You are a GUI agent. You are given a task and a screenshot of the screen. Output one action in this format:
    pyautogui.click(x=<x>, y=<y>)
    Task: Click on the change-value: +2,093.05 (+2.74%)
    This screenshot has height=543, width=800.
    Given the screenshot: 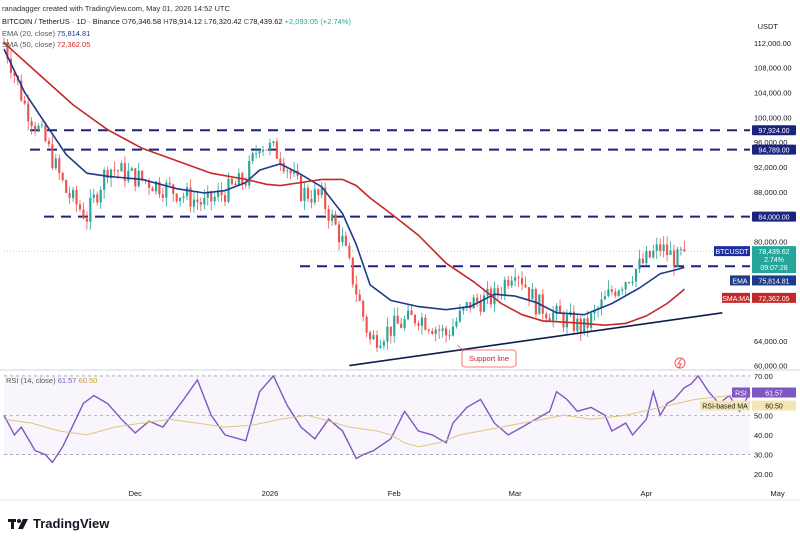 What is the action you would take?
    pyautogui.click(x=317, y=21)
    